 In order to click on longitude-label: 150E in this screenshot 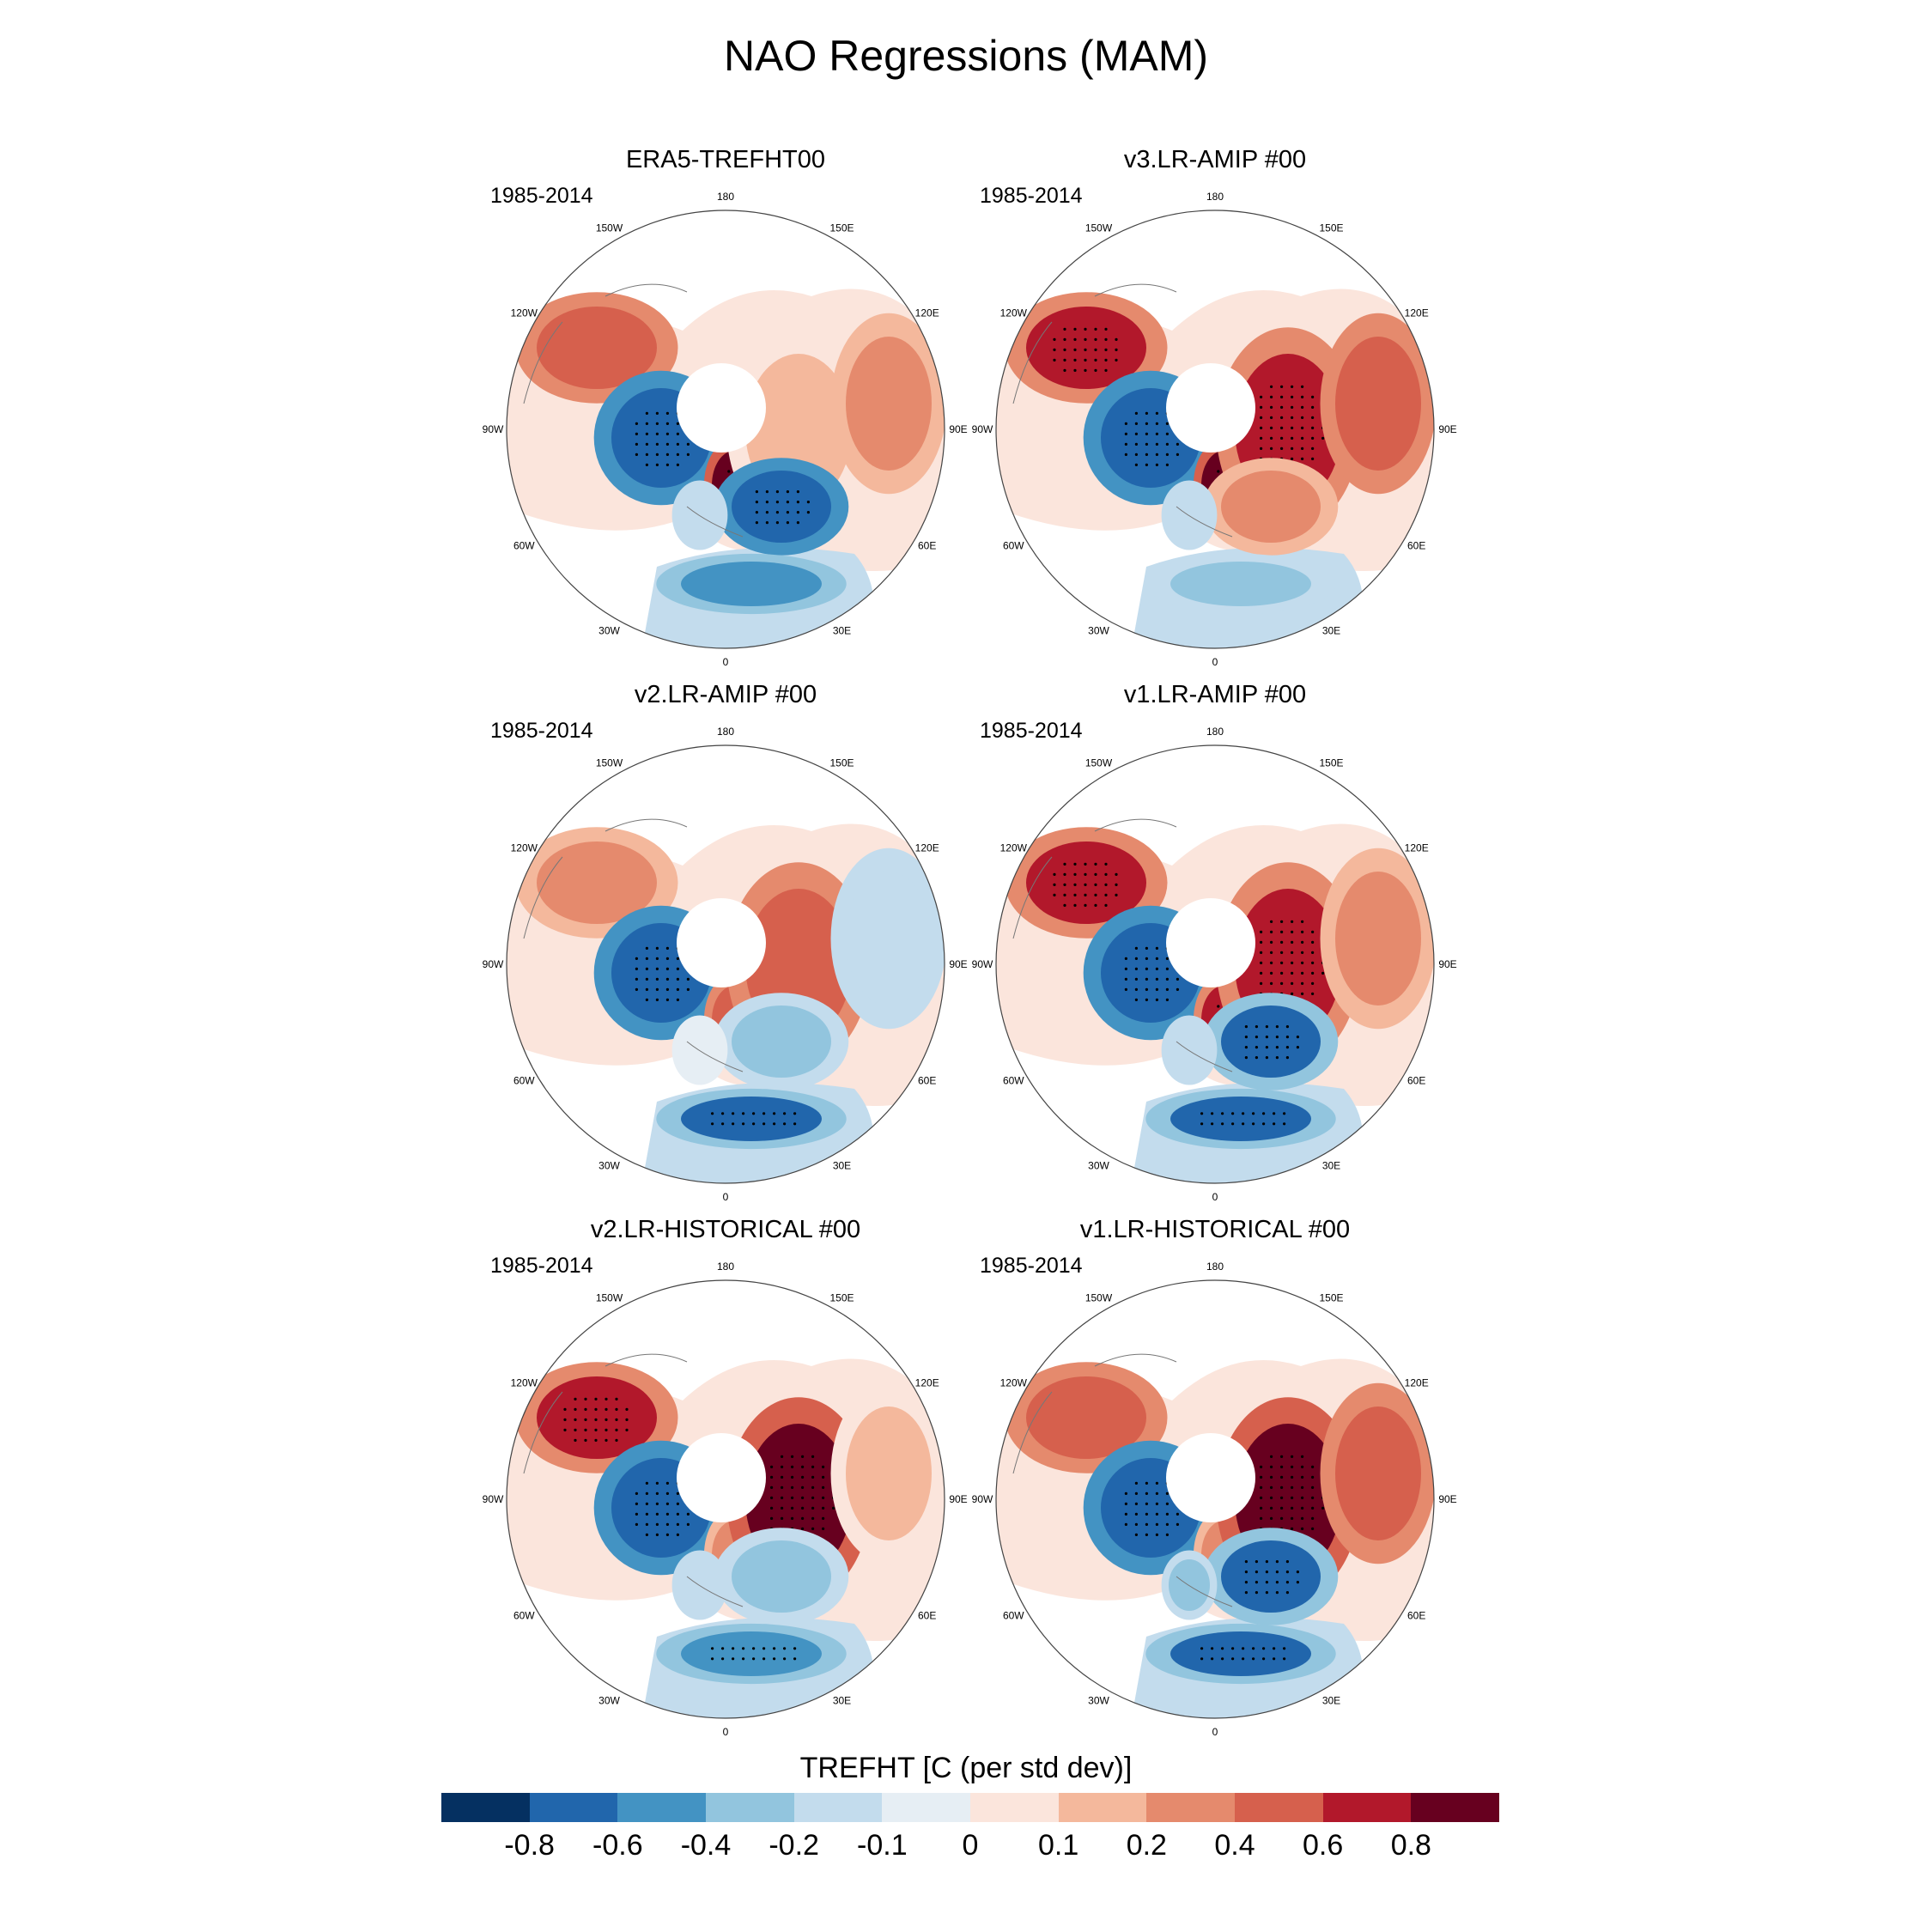, I will do `click(1331, 228)`.